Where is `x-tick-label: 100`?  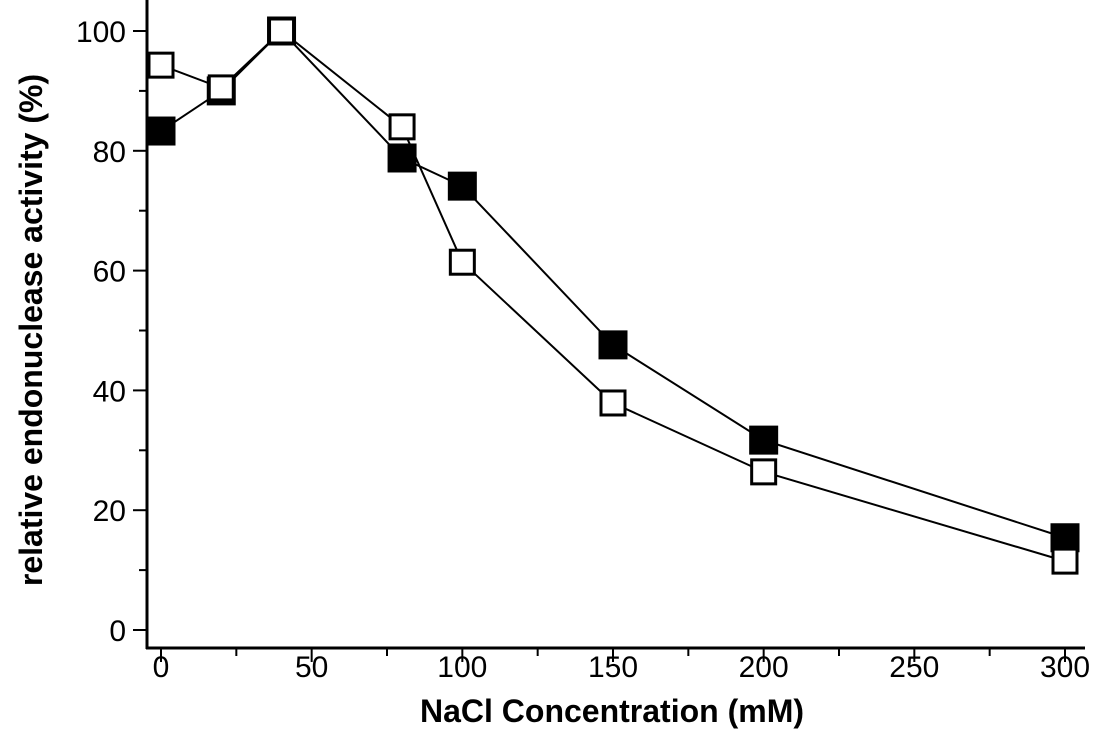 x-tick-label: 100 is located at coordinates (462, 667).